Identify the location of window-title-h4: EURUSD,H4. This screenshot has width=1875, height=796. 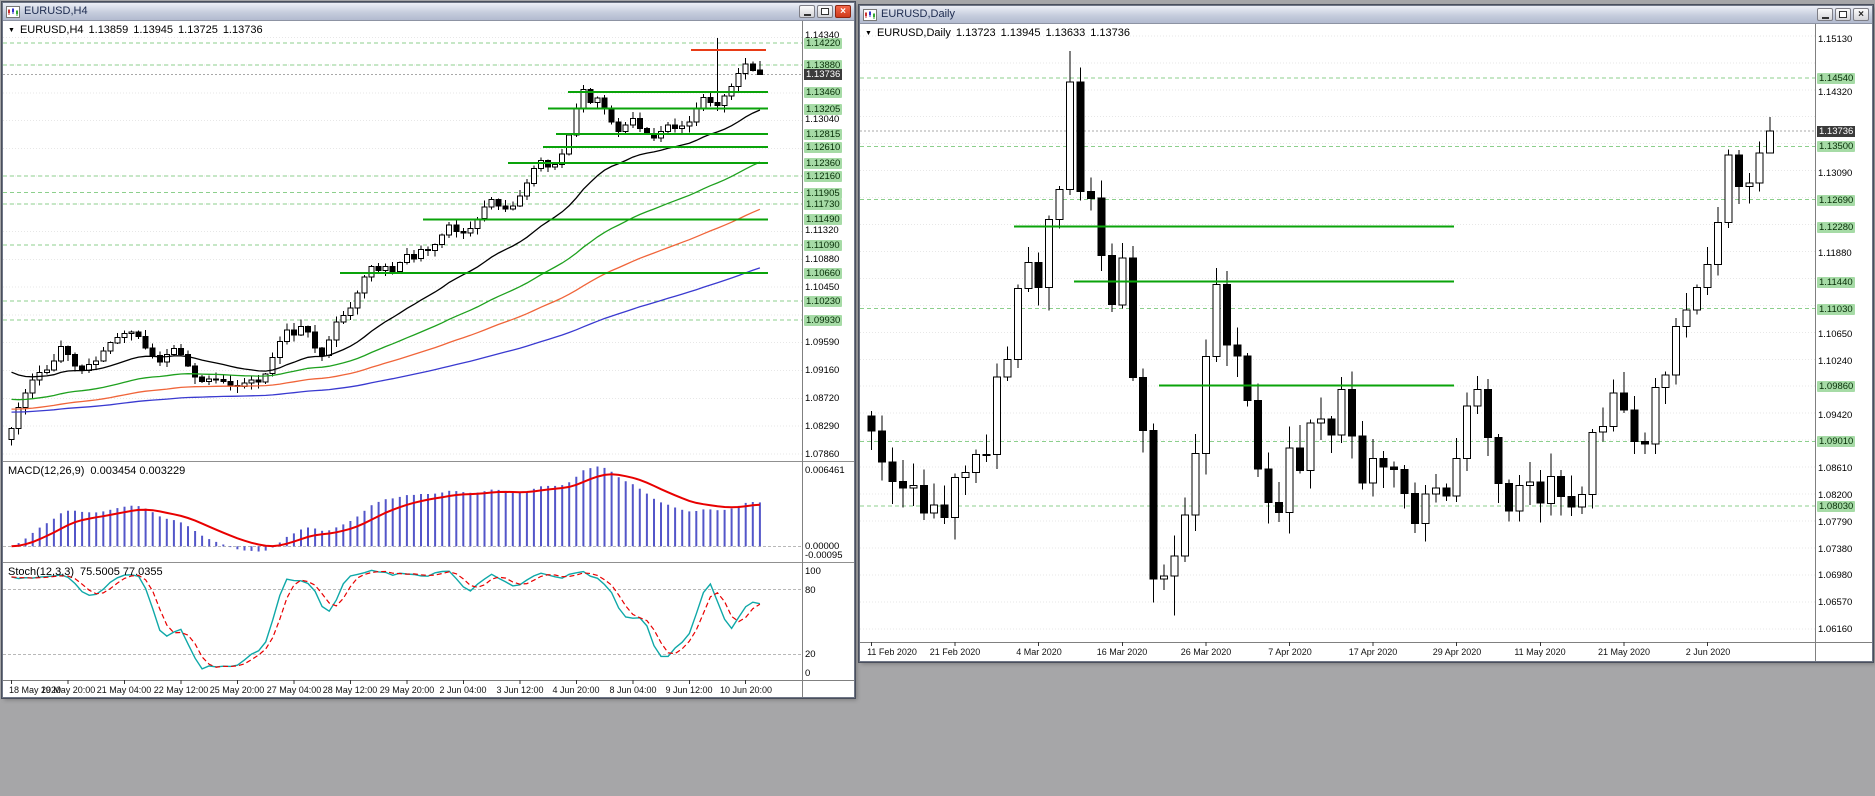
(56, 11).